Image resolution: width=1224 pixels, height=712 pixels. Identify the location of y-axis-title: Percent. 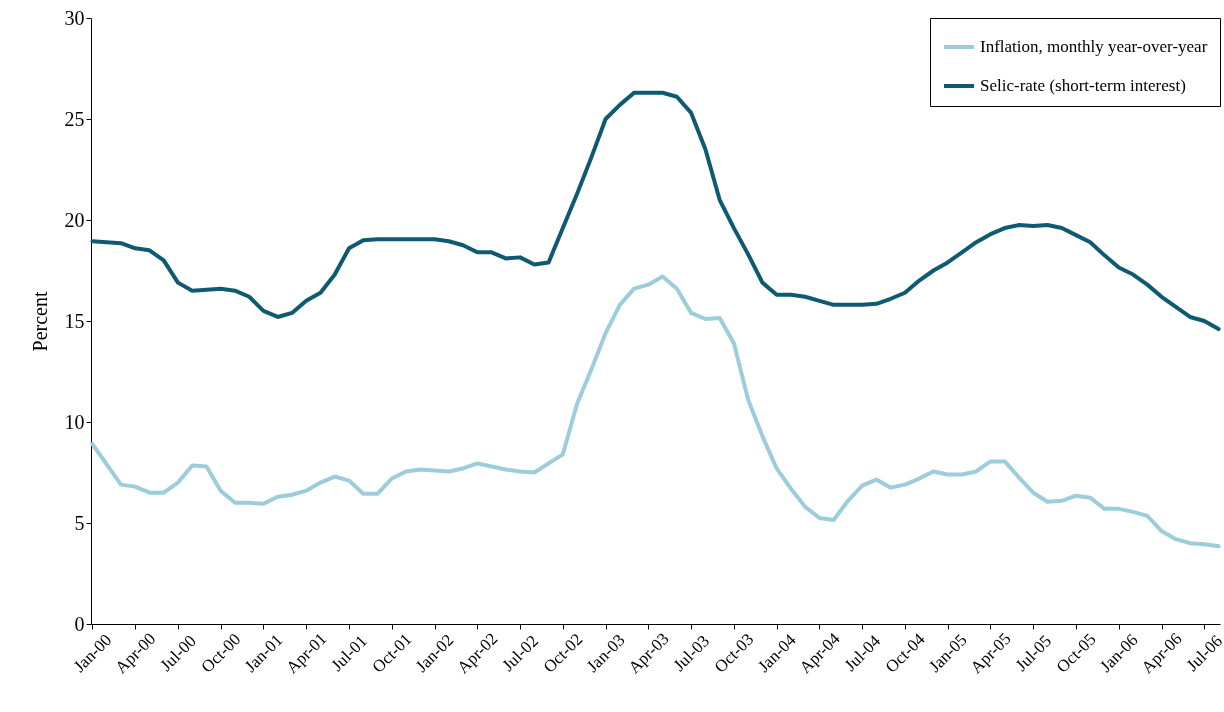
(39, 321).